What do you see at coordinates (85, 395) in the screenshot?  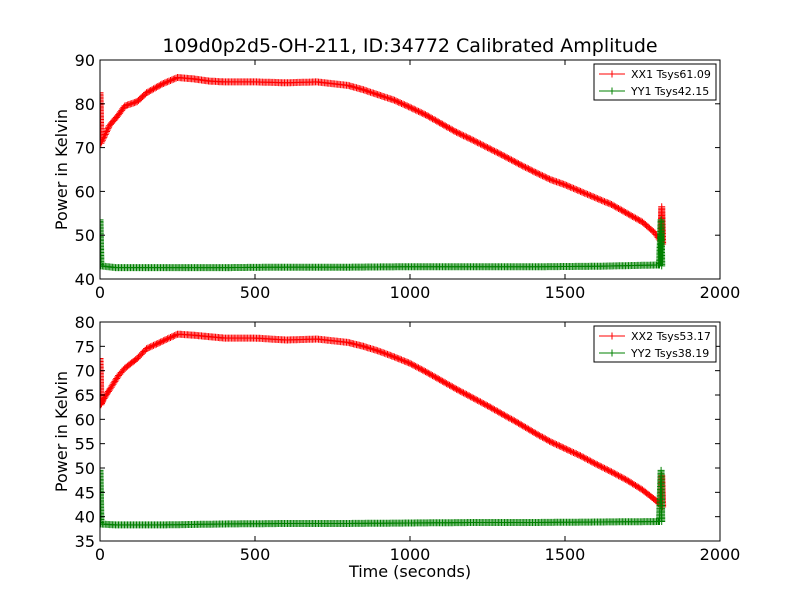 I see `bottom-ytick-label-6: 65` at bounding box center [85, 395].